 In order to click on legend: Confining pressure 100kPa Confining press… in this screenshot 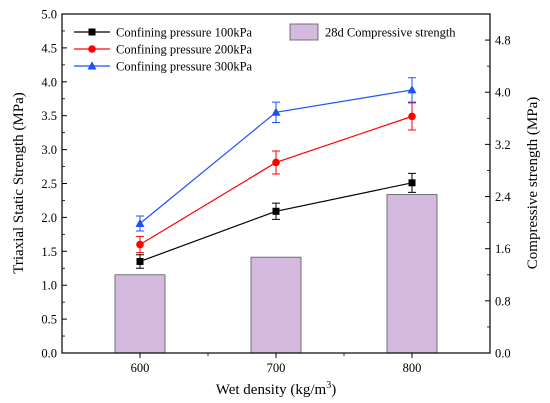, I will do `click(265, 48)`.